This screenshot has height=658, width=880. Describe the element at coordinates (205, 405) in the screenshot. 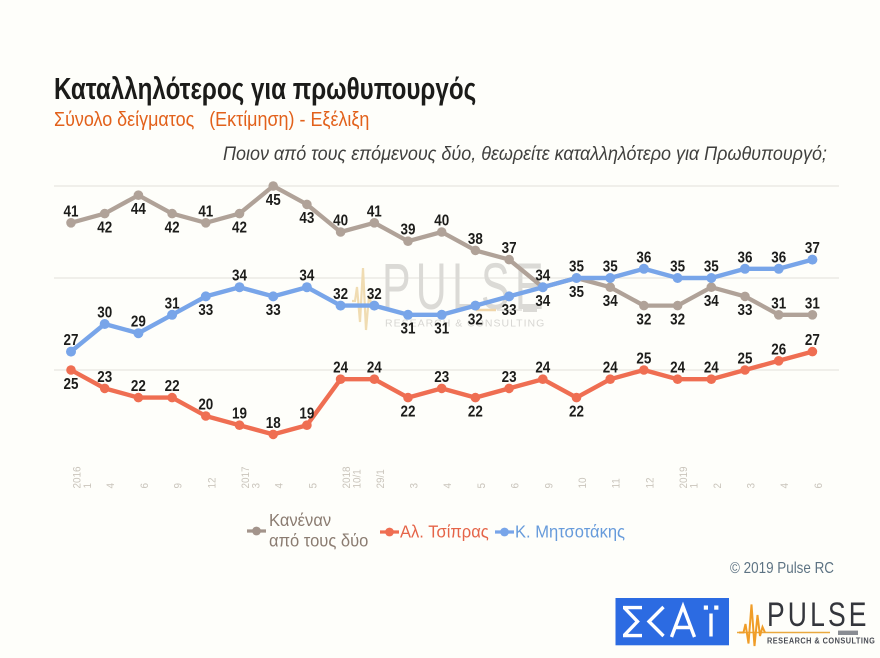

I see `svg-text: 20` at that location.